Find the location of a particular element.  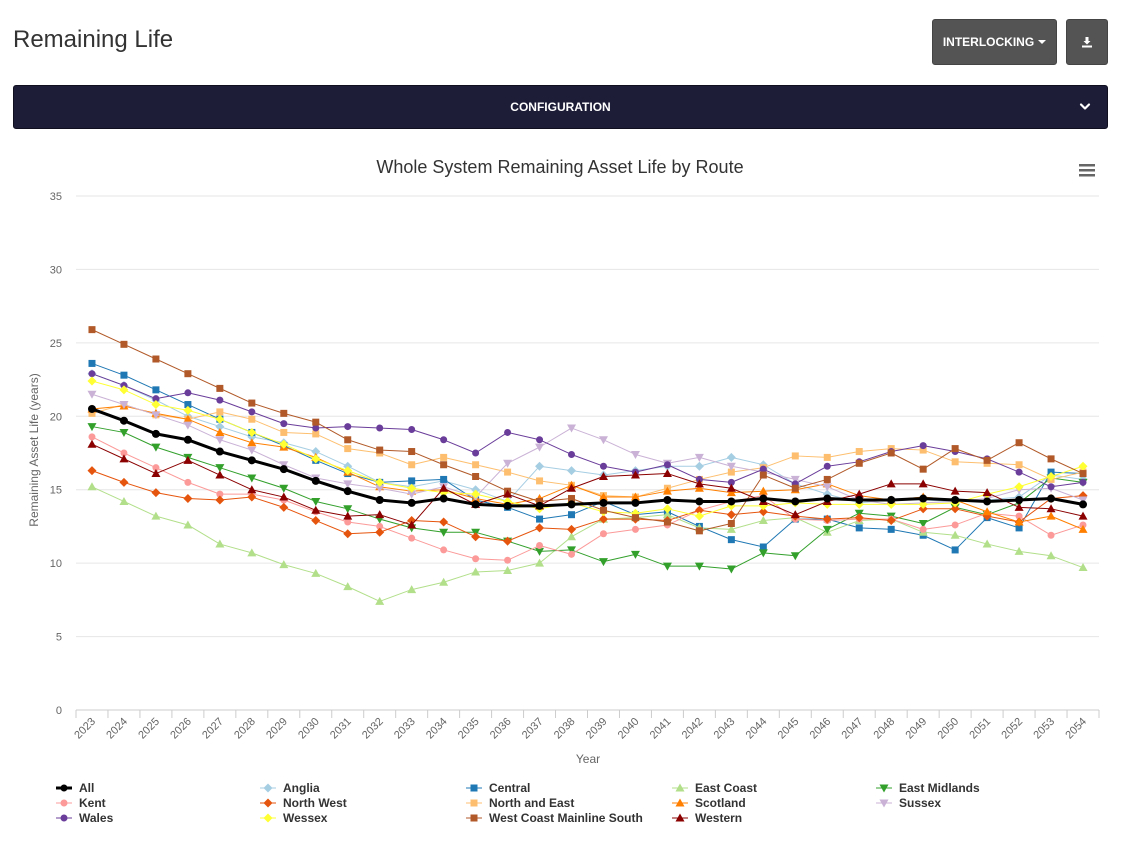

series-scotland is located at coordinates (587, 467).